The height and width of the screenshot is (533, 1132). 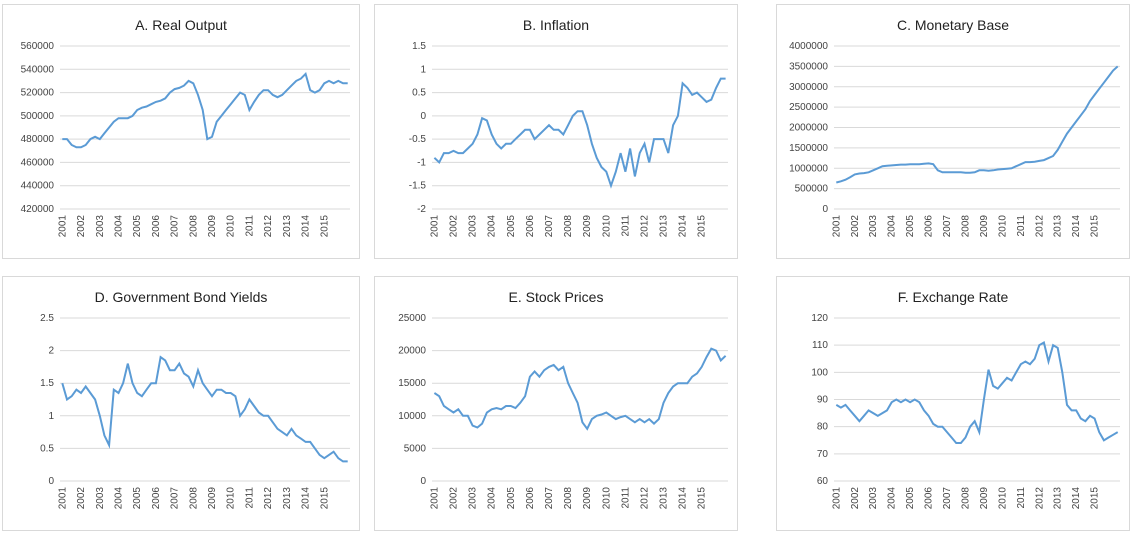 I want to click on y-tick-label: 10000, so click(x=412, y=416).